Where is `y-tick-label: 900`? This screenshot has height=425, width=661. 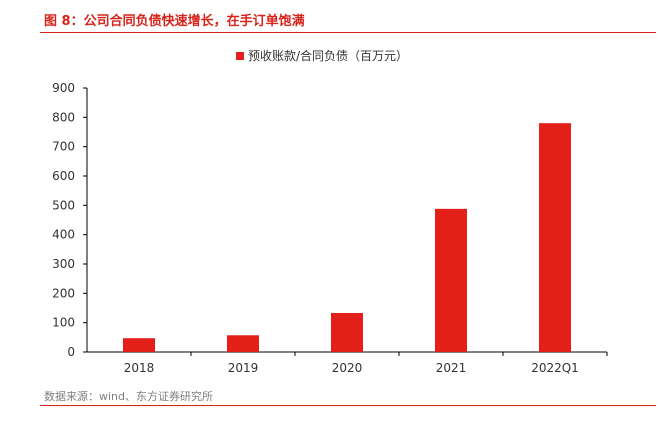 y-tick-label: 900 is located at coordinates (63, 88).